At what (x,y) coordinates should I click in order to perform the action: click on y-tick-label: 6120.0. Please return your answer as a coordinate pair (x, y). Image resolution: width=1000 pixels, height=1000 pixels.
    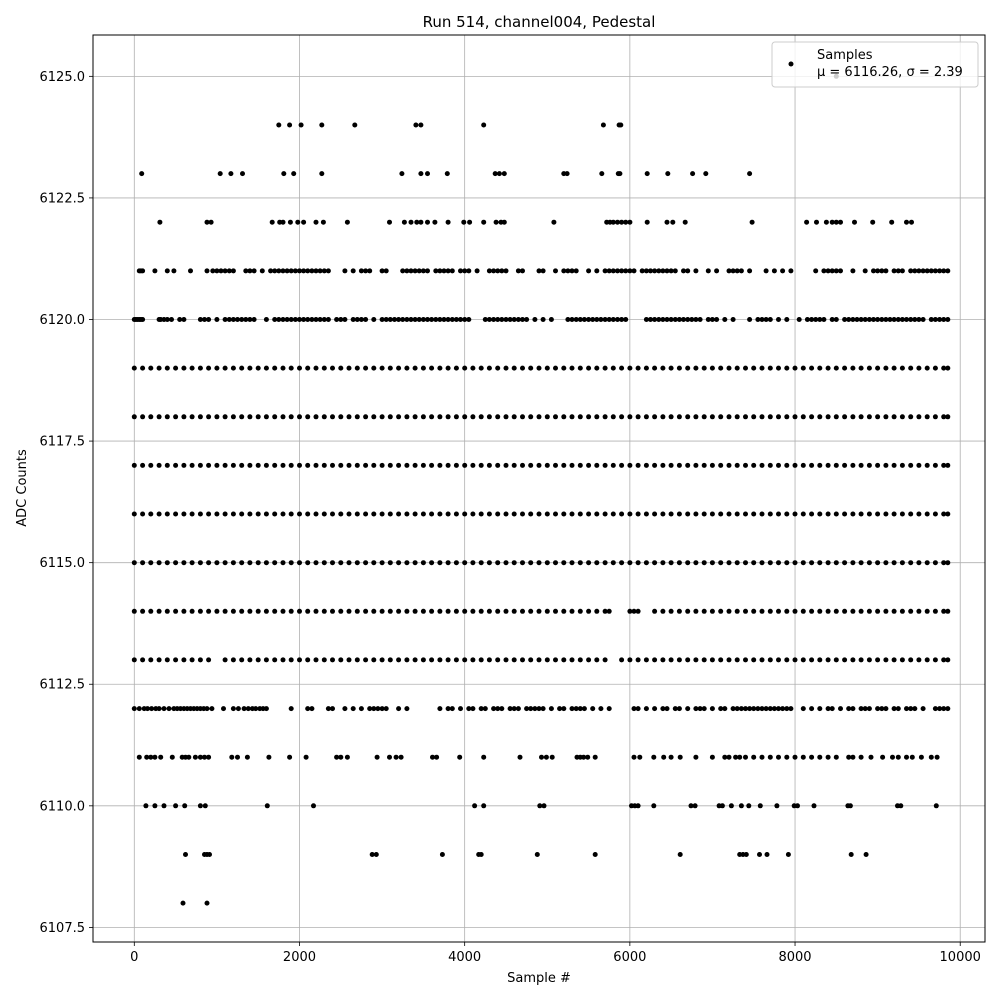
    Looking at the image, I should click on (63, 320).